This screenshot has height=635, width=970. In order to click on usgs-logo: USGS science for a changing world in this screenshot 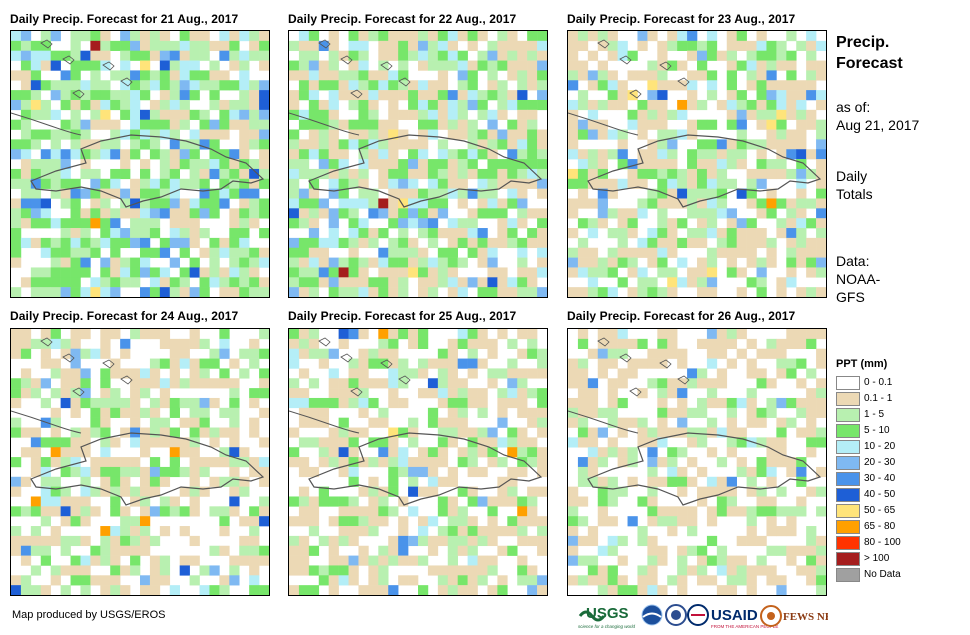, I will do `click(607, 617)`.